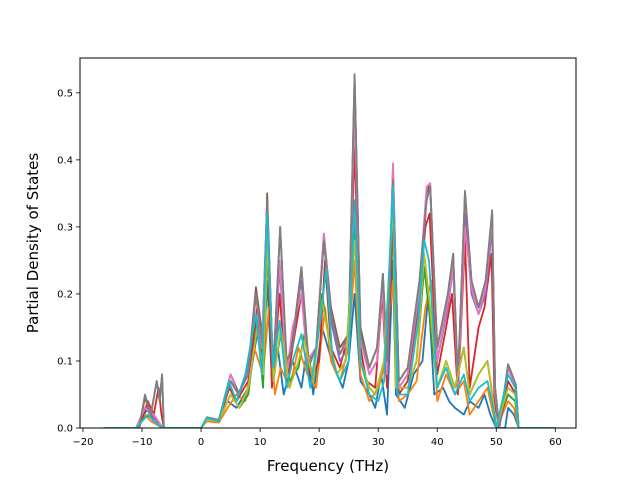  Describe the element at coordinates (65, 361) in the screenshot. I see `y-tick-label: 0.1` at that location.